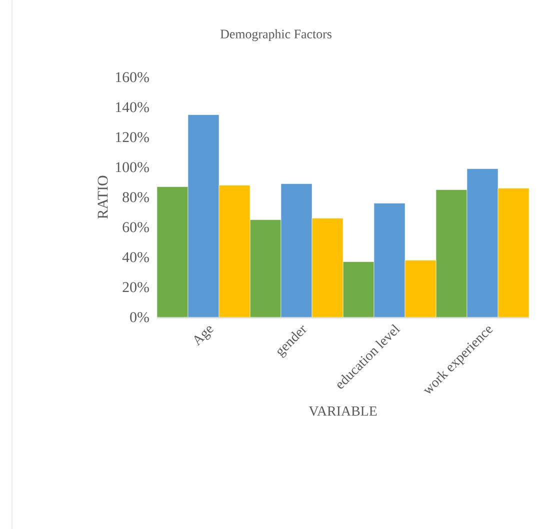  Describe the element at coordinates (135, 257) in the screenshot. I see `y-tick-label: 40%` at that location.